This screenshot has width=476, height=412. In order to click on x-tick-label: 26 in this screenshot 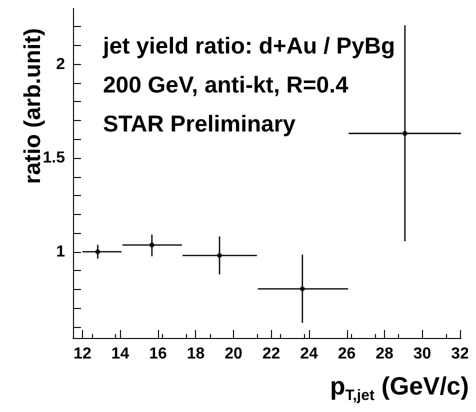, I will do `click(347, 354)`.